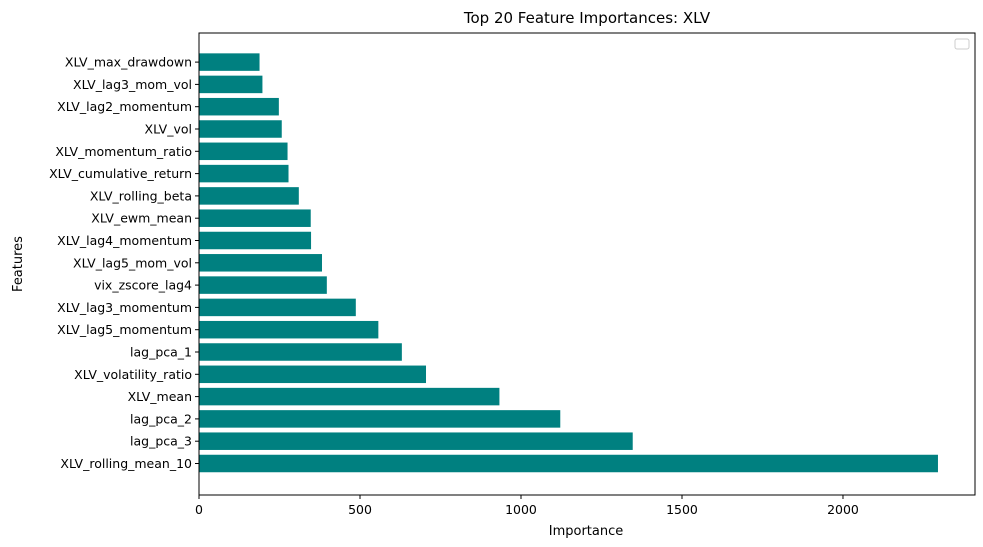  I want to click on bar-XLV_mean, so click(349, 396).